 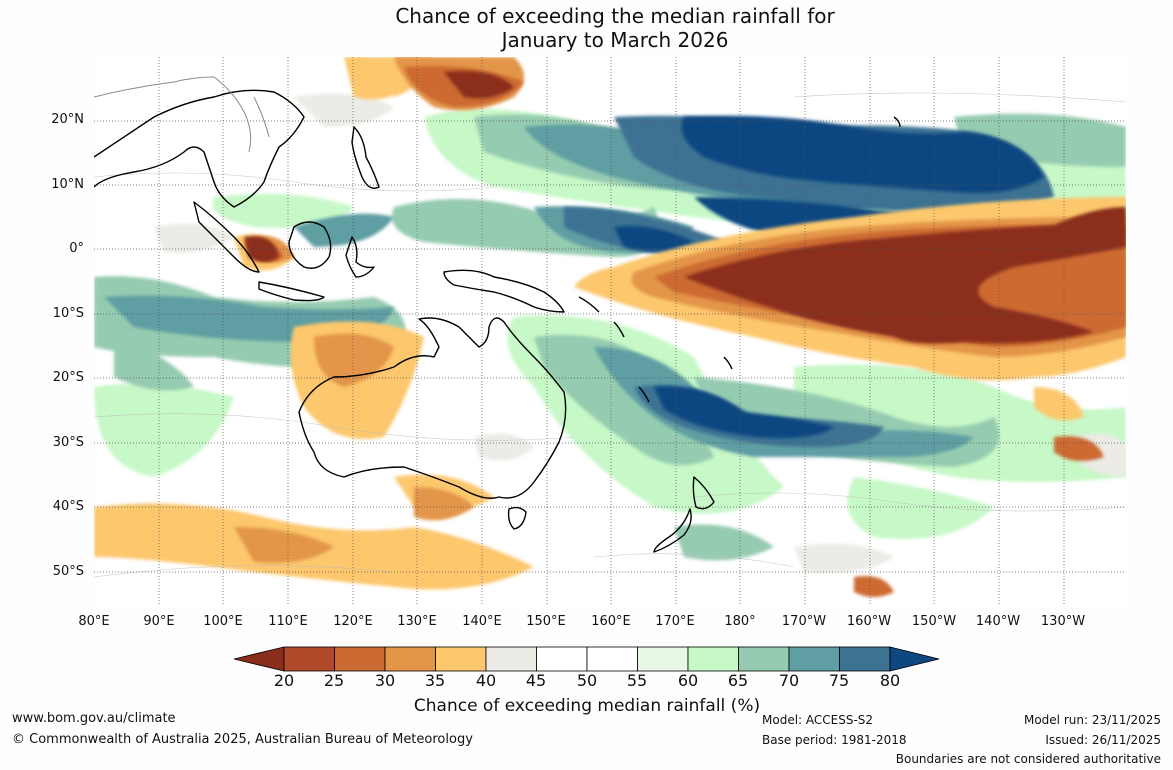 I want to click on borneo-coastline, so click(x=310, y=245).